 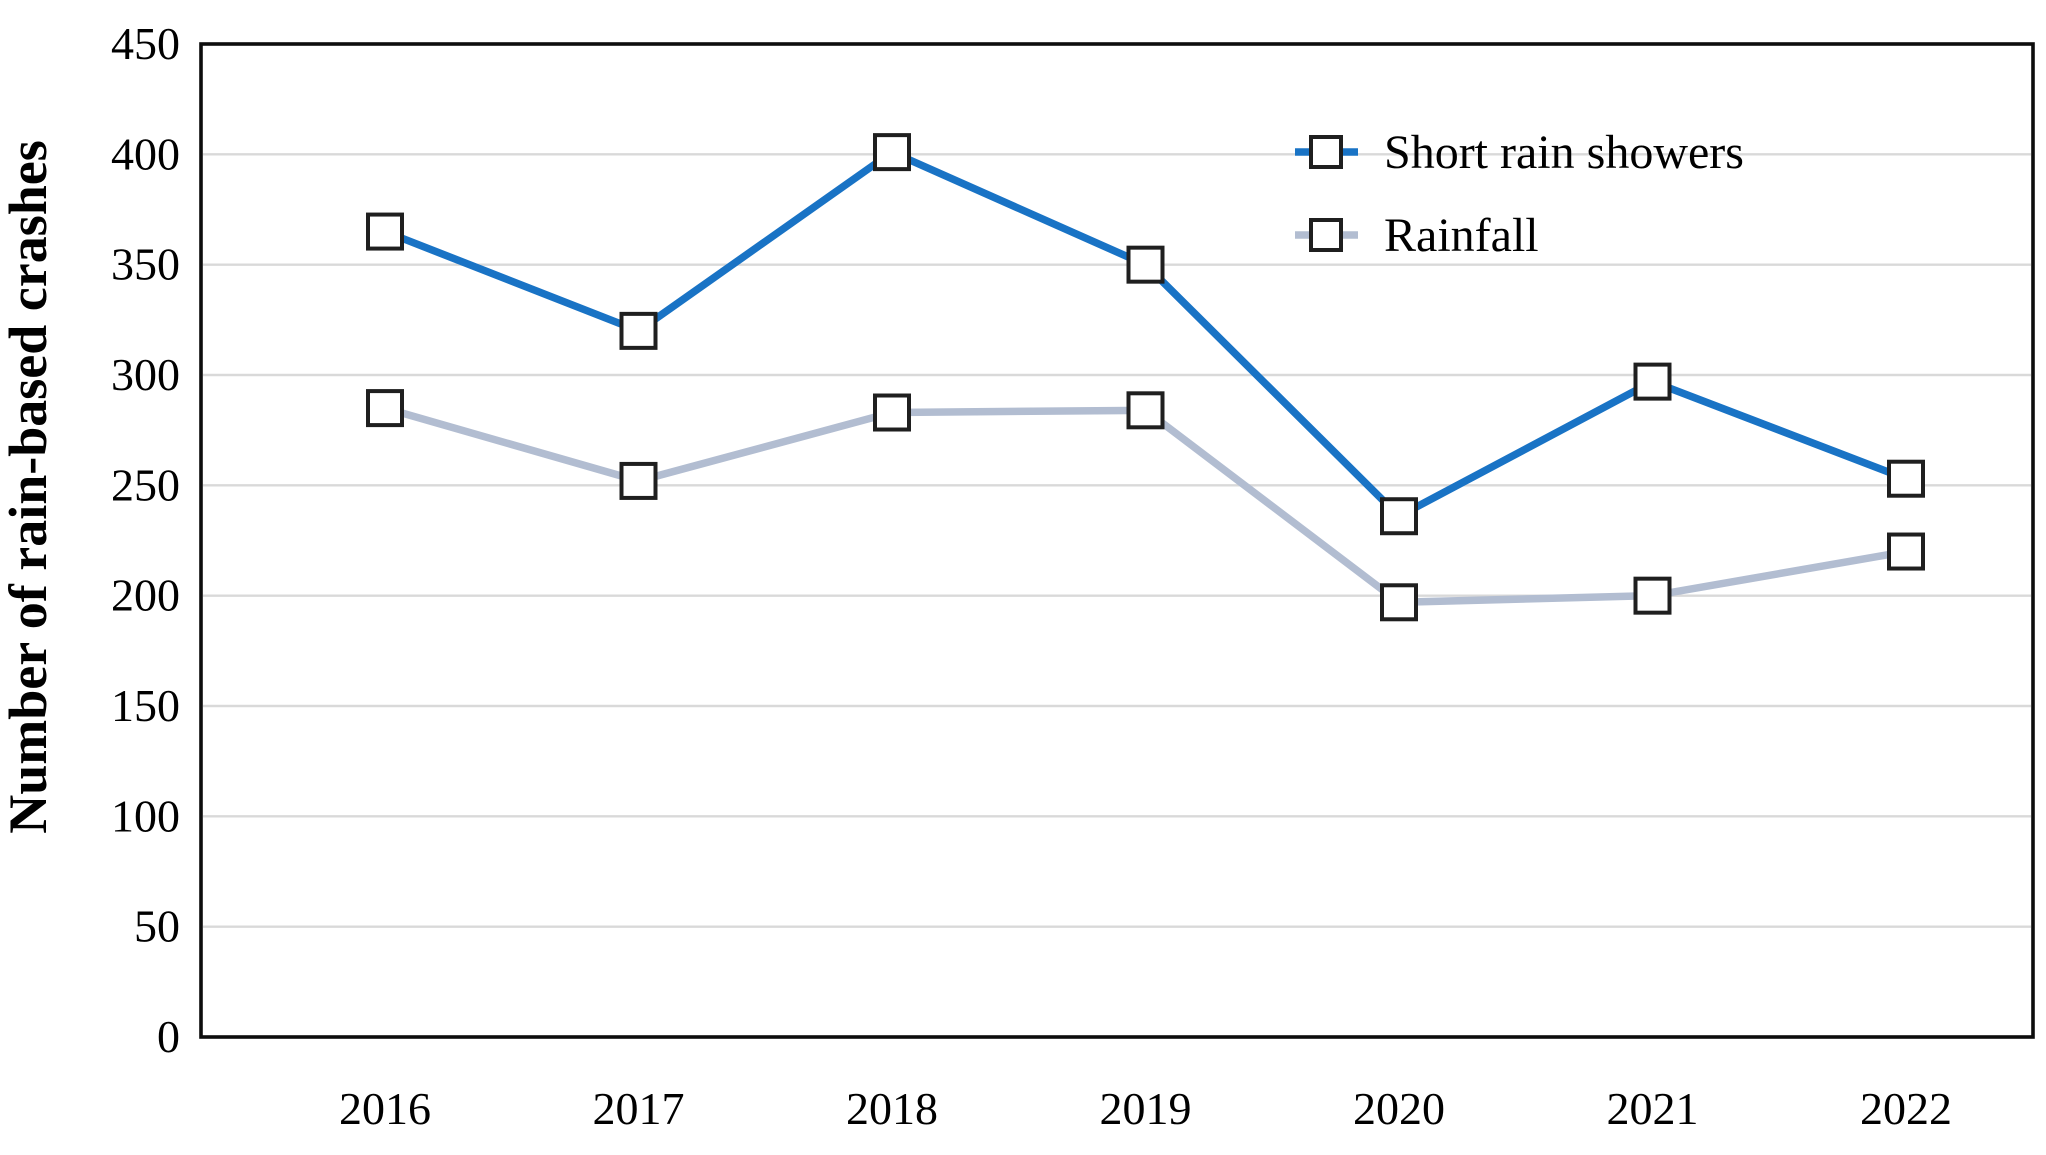 I want to click on data-point-marker-2021-short-rain-showers, so click(x=1652, y=381).